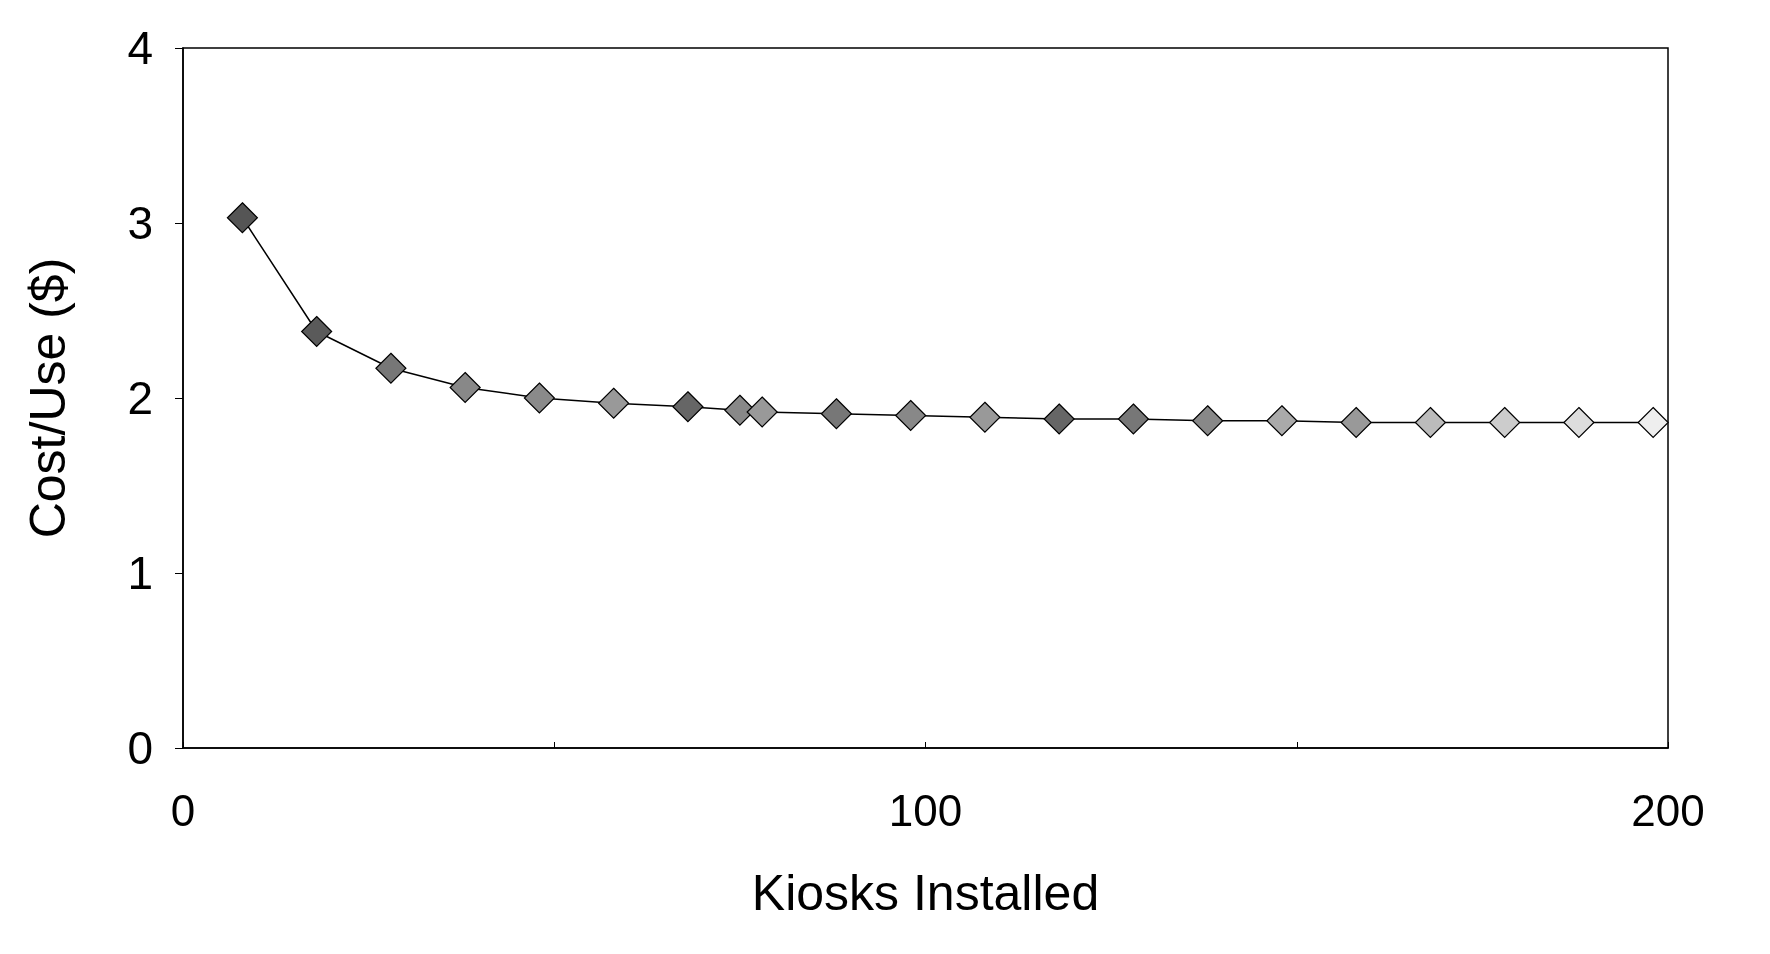 This screenshot has height=954, width=1770. Describe the element at coordinates (1668, 810) in the screenshot. I see `x-tick-label: 200` at that location.